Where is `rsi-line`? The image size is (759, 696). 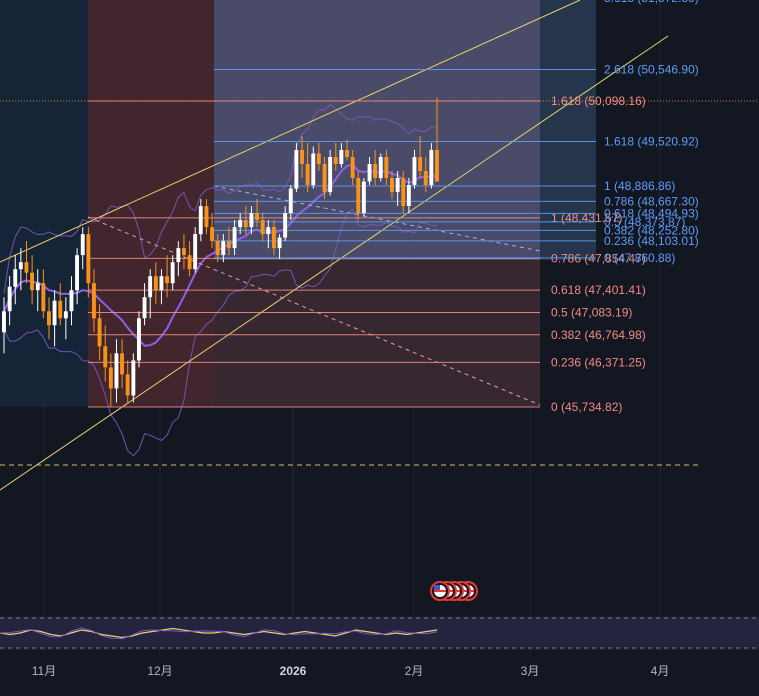 rsi-line is located at coordinates (219, 633).